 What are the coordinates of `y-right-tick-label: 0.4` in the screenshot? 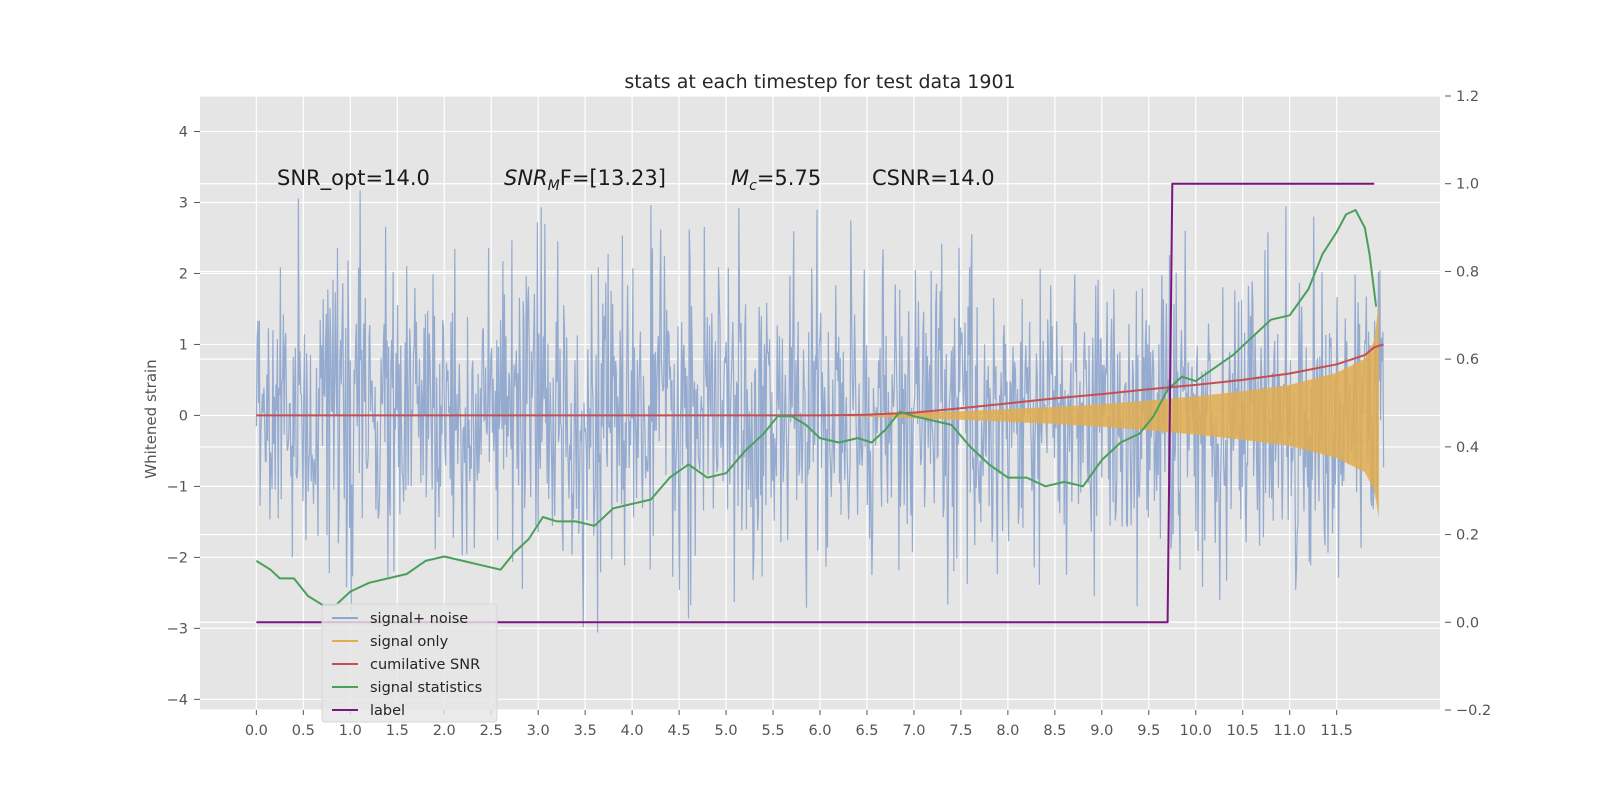 It's located at (1467, 448).